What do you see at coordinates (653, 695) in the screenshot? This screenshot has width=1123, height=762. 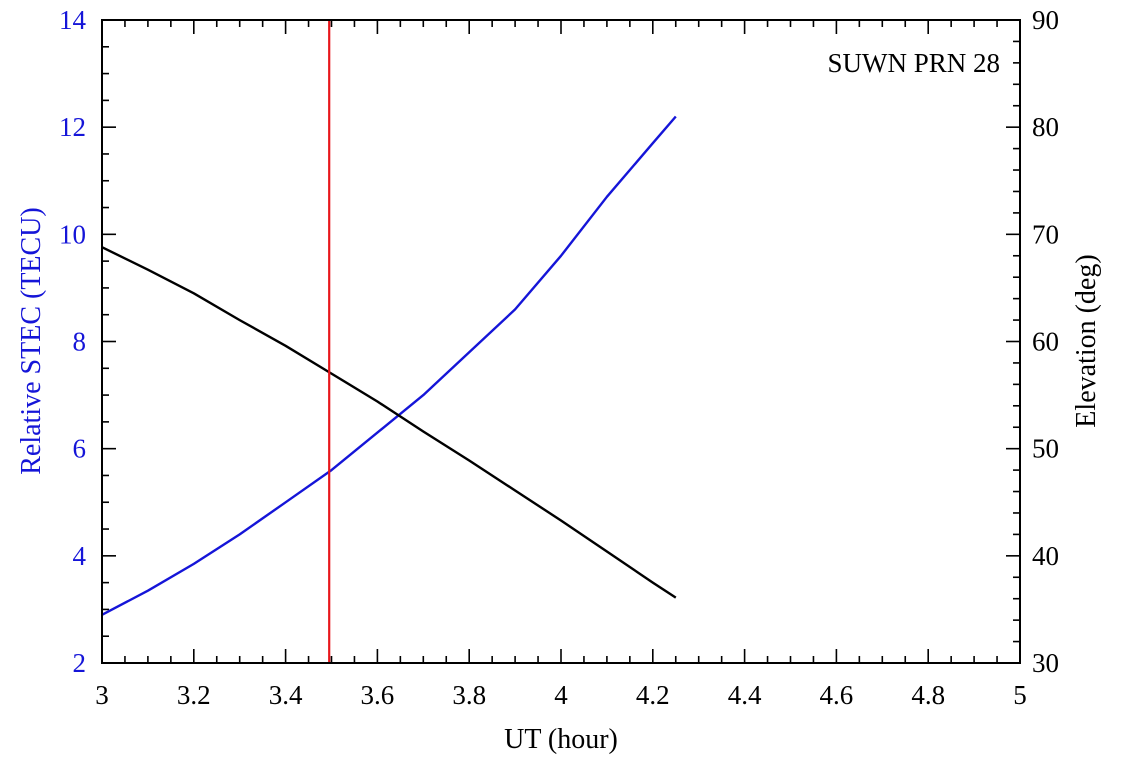 I see `x-tick-label: 4.2` at bounding box center [653, 695].